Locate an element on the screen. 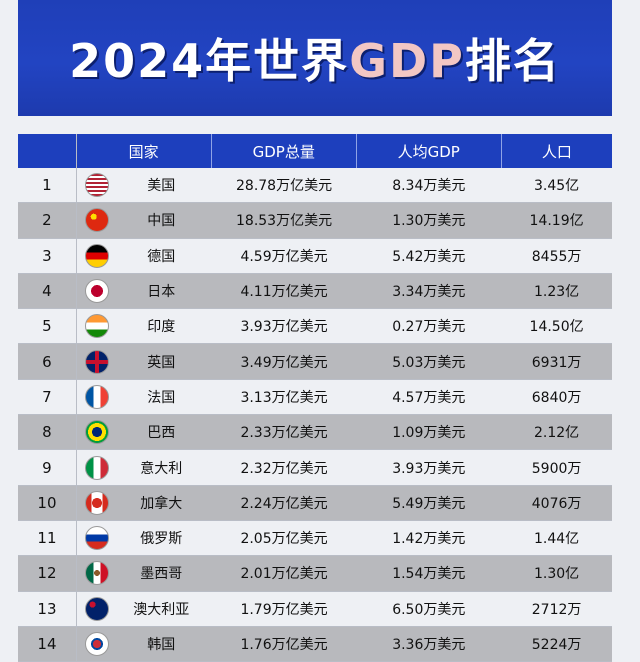 This screenshot has height=662, width=640. gdp-cell: 18.53万亿美元 is located at coordinates (284, 221).